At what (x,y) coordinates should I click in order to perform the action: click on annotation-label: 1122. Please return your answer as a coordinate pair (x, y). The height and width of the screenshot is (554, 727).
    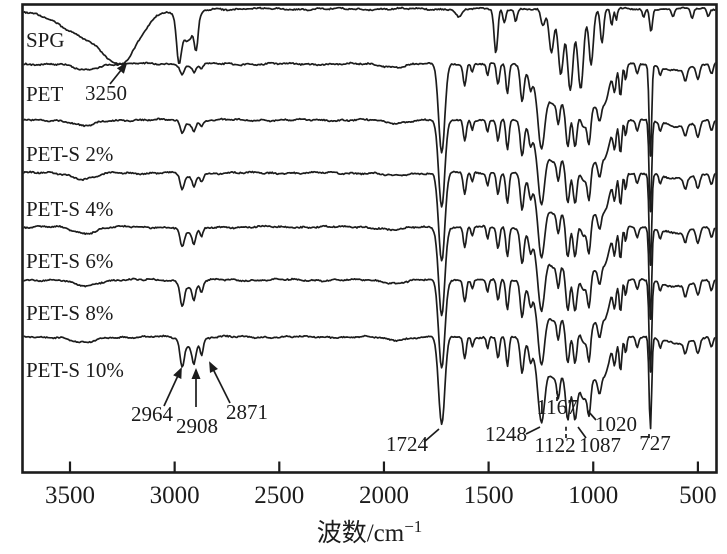
    Looking at the image, I should click on (554, 445).